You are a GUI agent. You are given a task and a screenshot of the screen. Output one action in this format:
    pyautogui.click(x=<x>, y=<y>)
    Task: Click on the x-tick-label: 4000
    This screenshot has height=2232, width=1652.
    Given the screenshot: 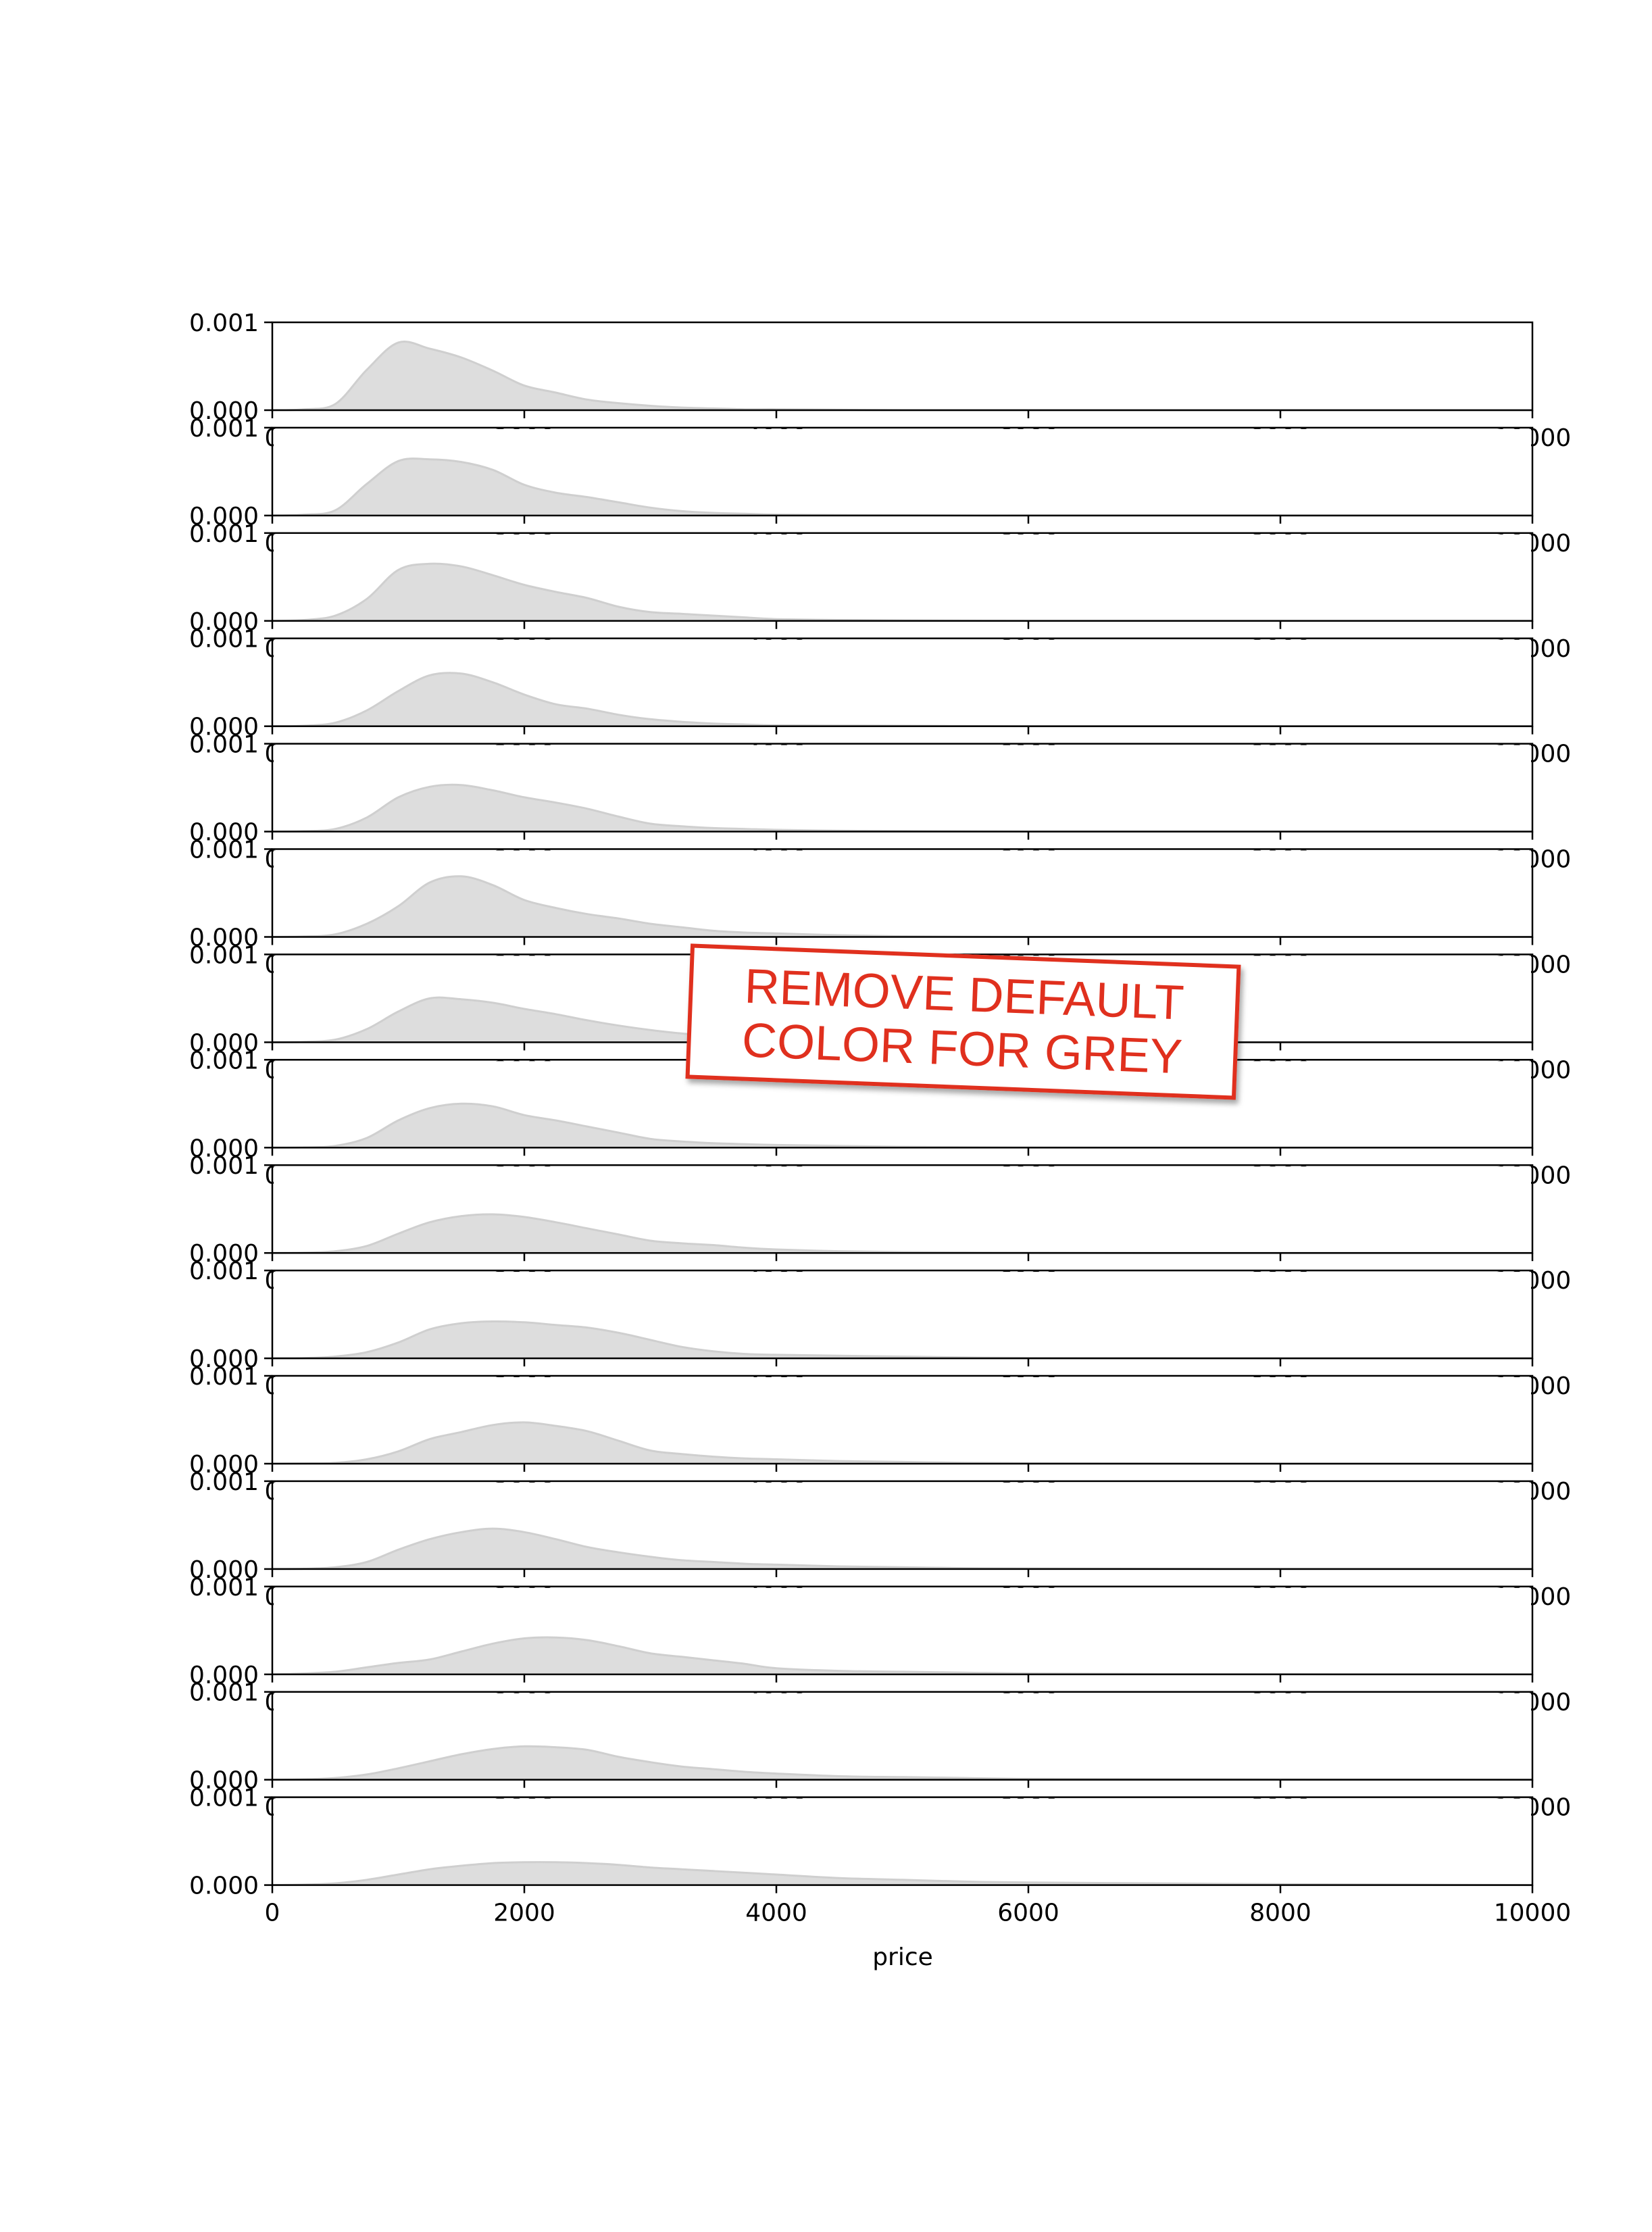 What is the action you would take?
    pyautogui.click(x=776, y=1913)
    